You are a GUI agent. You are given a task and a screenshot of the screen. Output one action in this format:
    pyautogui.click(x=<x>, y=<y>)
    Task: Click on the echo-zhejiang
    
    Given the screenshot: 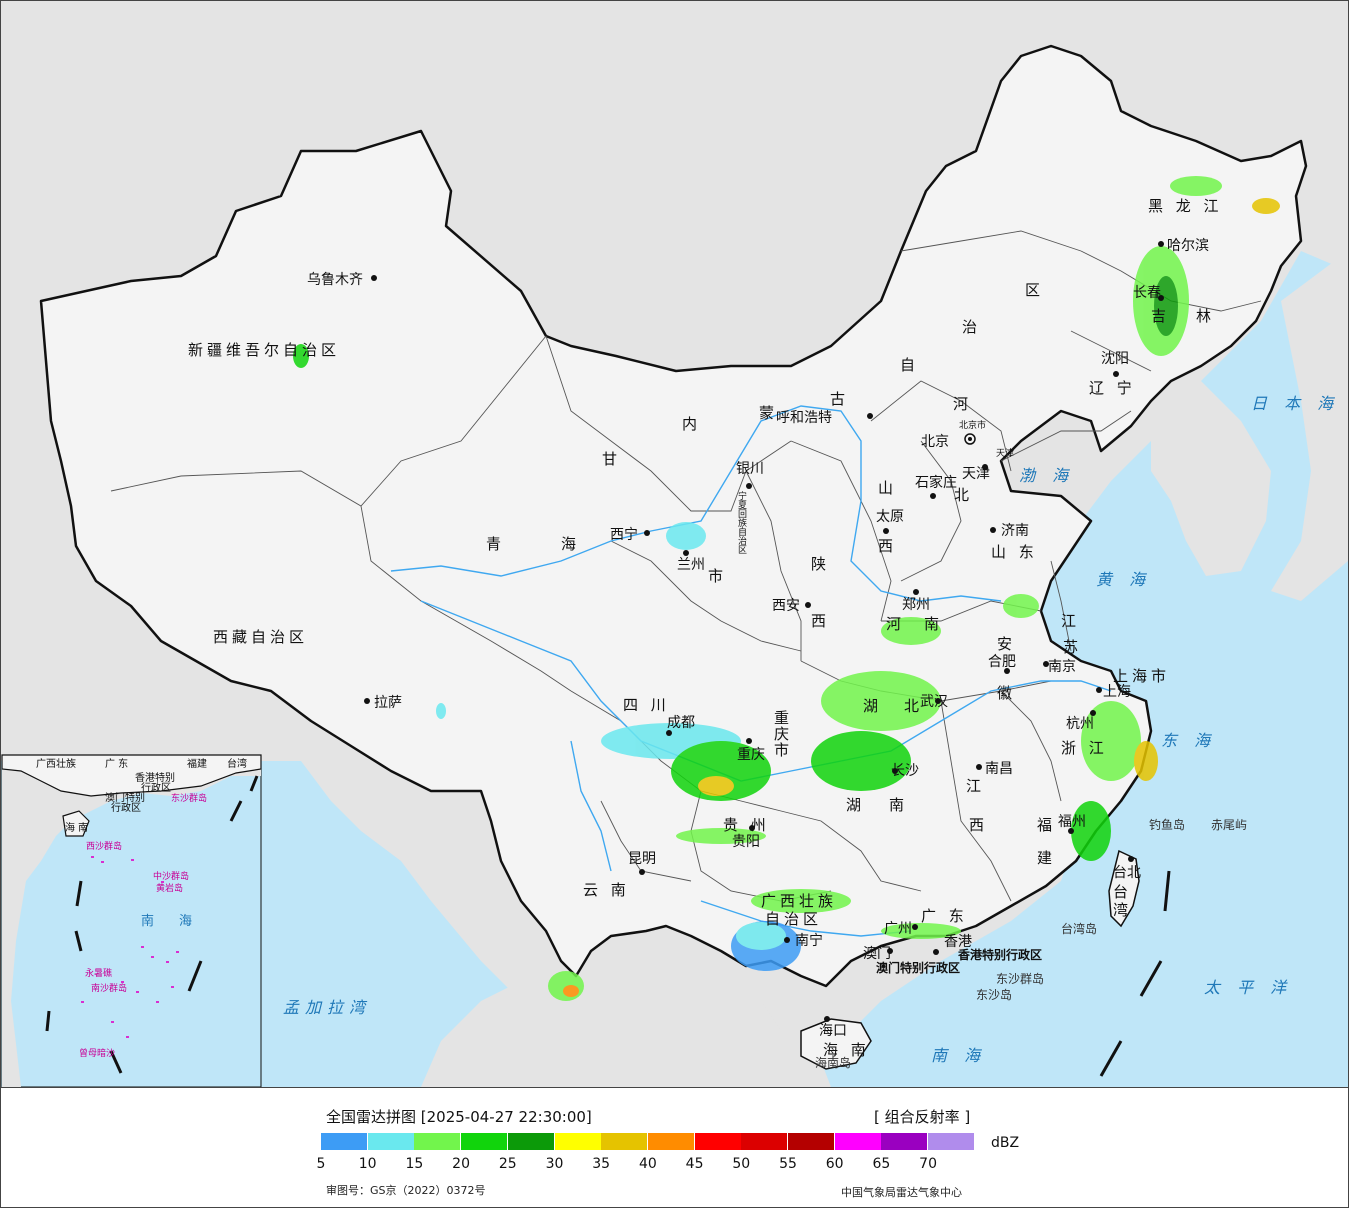 What is the action you would take?
    pyautogui.click(x=1111, y=741)
    